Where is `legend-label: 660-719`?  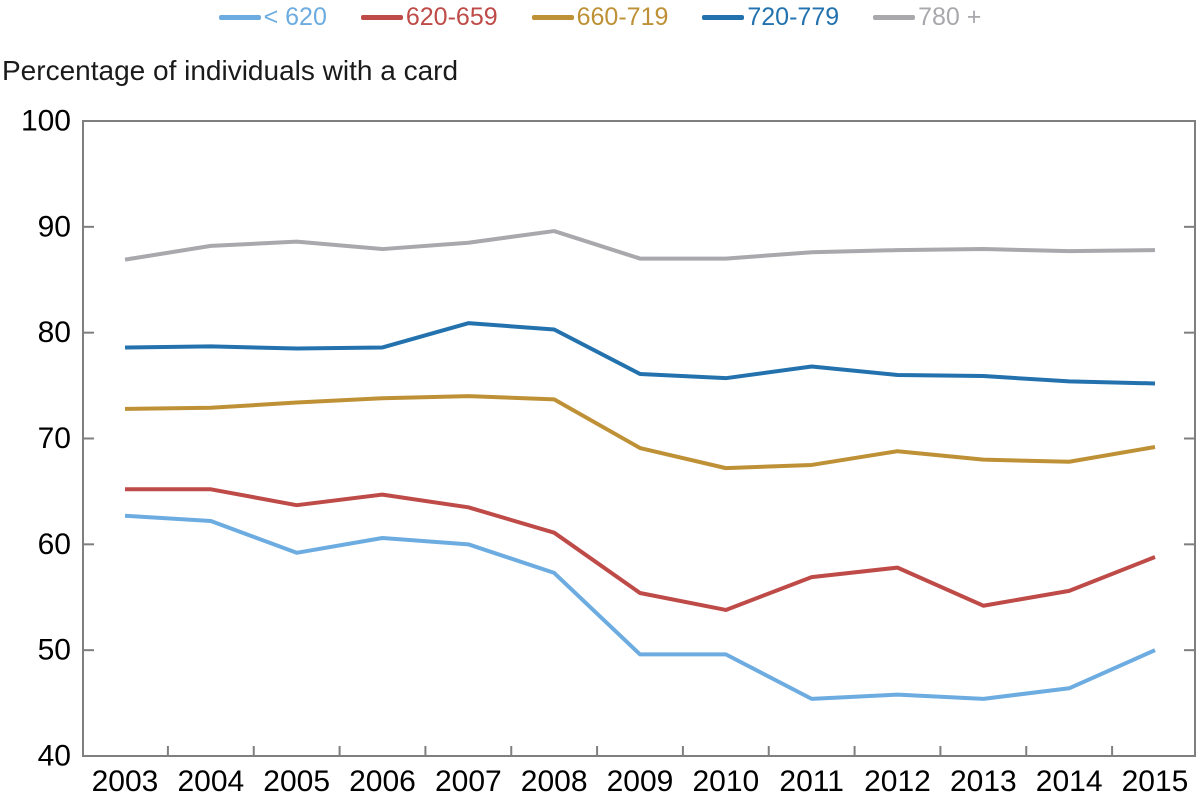 legend-label: 660-719 is located at coordinates (622, 16).